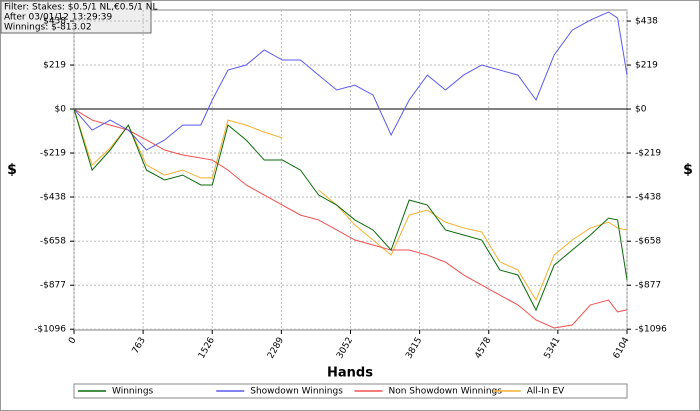  What do you see at coordinates (648, 286) in the screenshot?
I see `y2-tick-label: -$877` at bounding box center [648, 286].